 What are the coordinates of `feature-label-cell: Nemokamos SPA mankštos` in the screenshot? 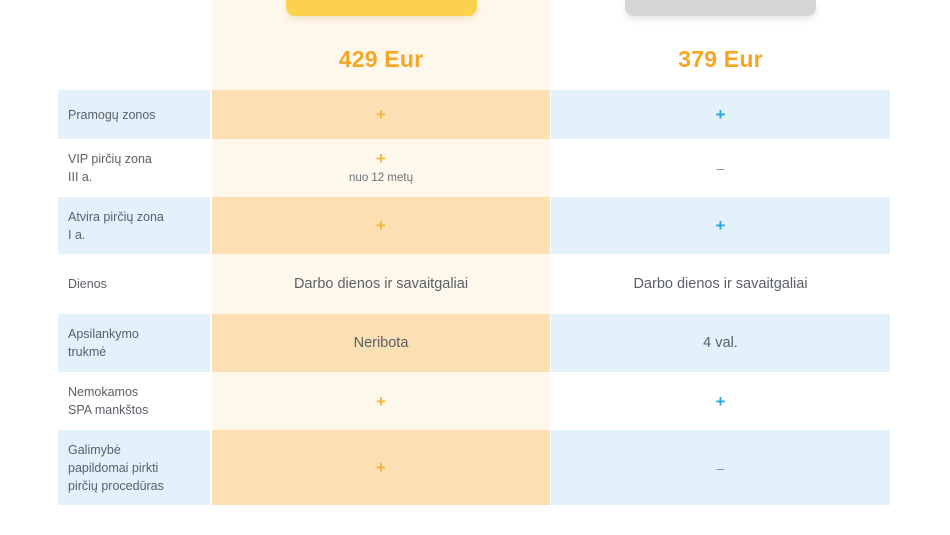 It's located at (134, 401).